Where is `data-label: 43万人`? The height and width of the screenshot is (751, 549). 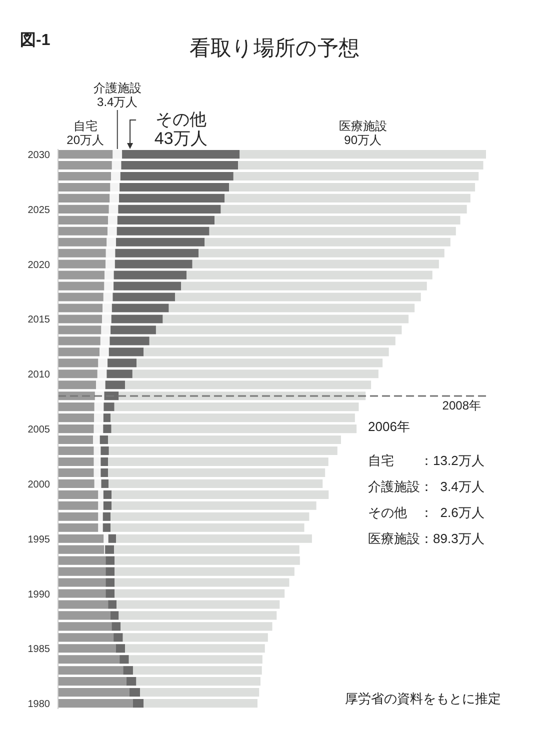 data-label: 43万人 is located at coordinates (181, 138).